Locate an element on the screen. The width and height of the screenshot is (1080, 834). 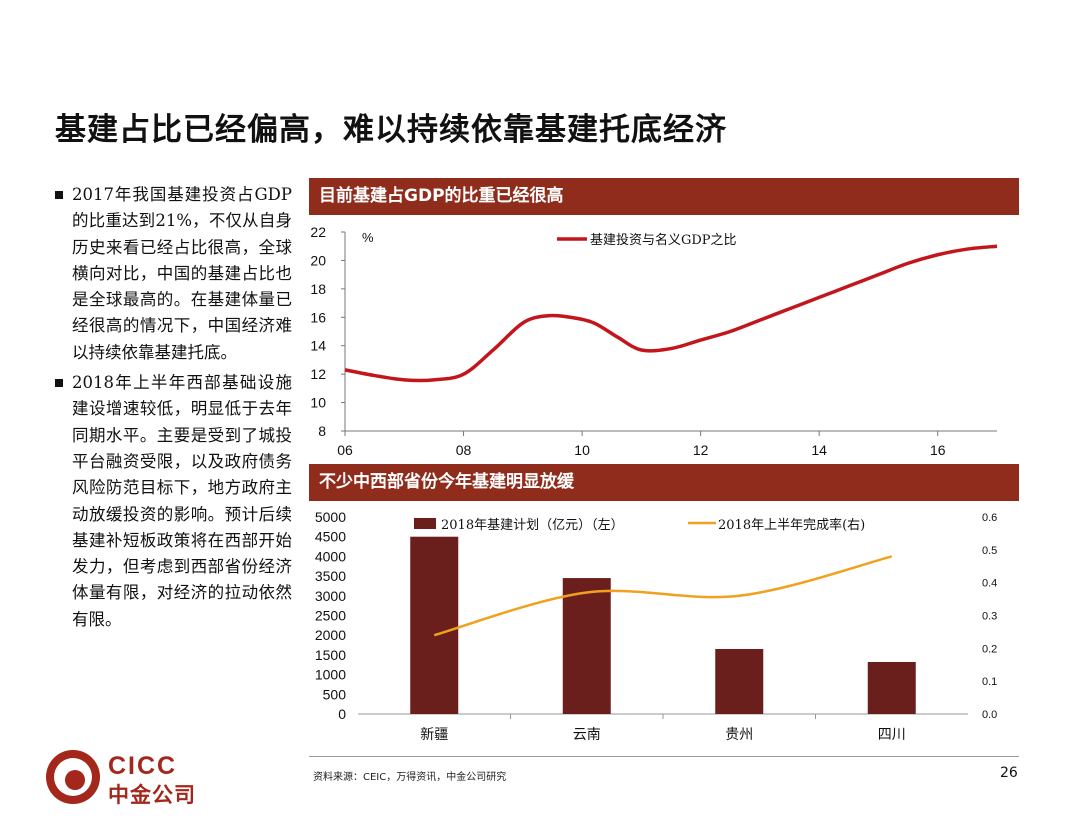
legend-label: 2018年基建计划（亿元）（左） is located at coordinates (532, 525).